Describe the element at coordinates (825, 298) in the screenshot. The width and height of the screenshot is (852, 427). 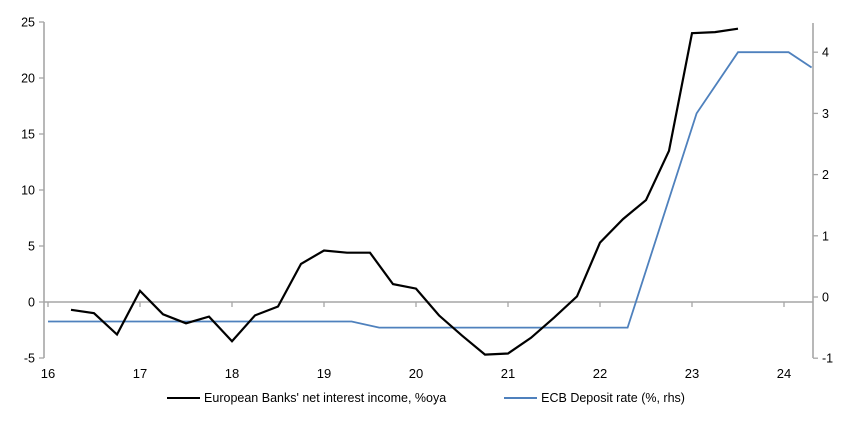
I see `right-axis-tick-label: 0` at that location.